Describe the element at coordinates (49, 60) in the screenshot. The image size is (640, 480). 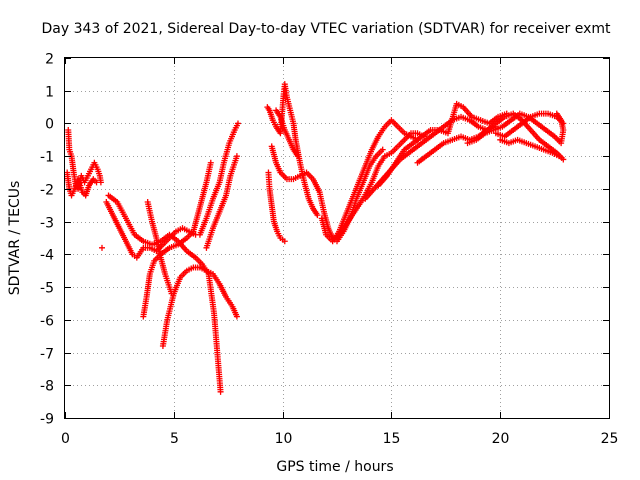
I see `y-tick-label: 2` at that location.